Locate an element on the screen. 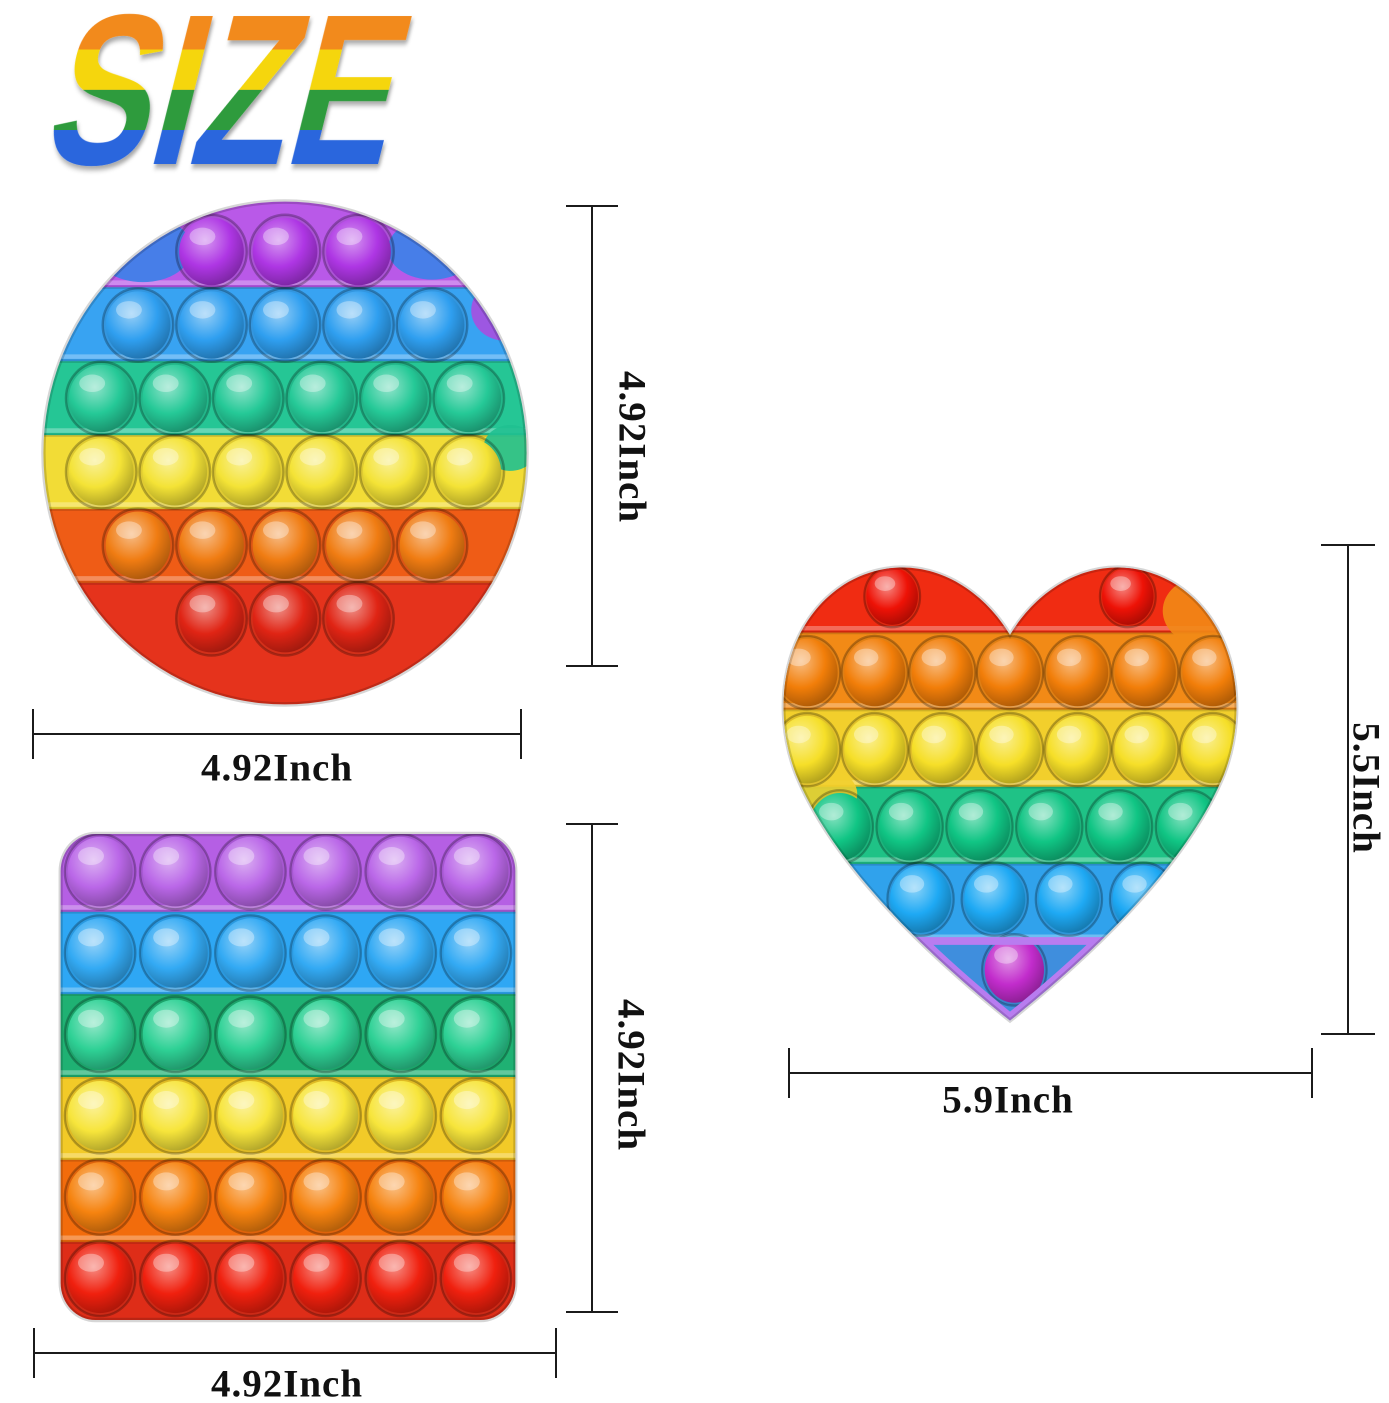 The image size is (1389, 1403). square-popit is located at coordinates (288, 1077).